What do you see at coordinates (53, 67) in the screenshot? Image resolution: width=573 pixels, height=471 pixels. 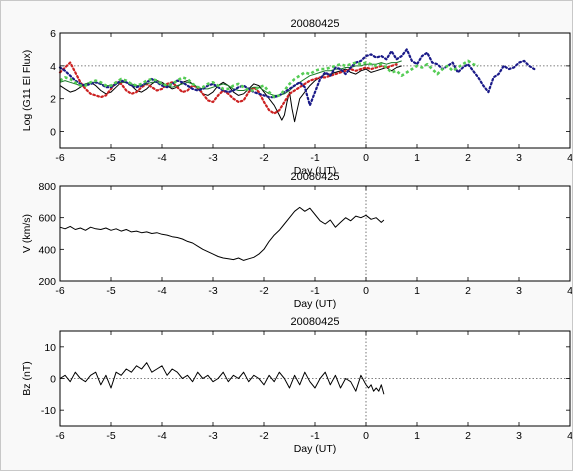 I see `y-tick-label: 4` at bounding box center [53, 67].